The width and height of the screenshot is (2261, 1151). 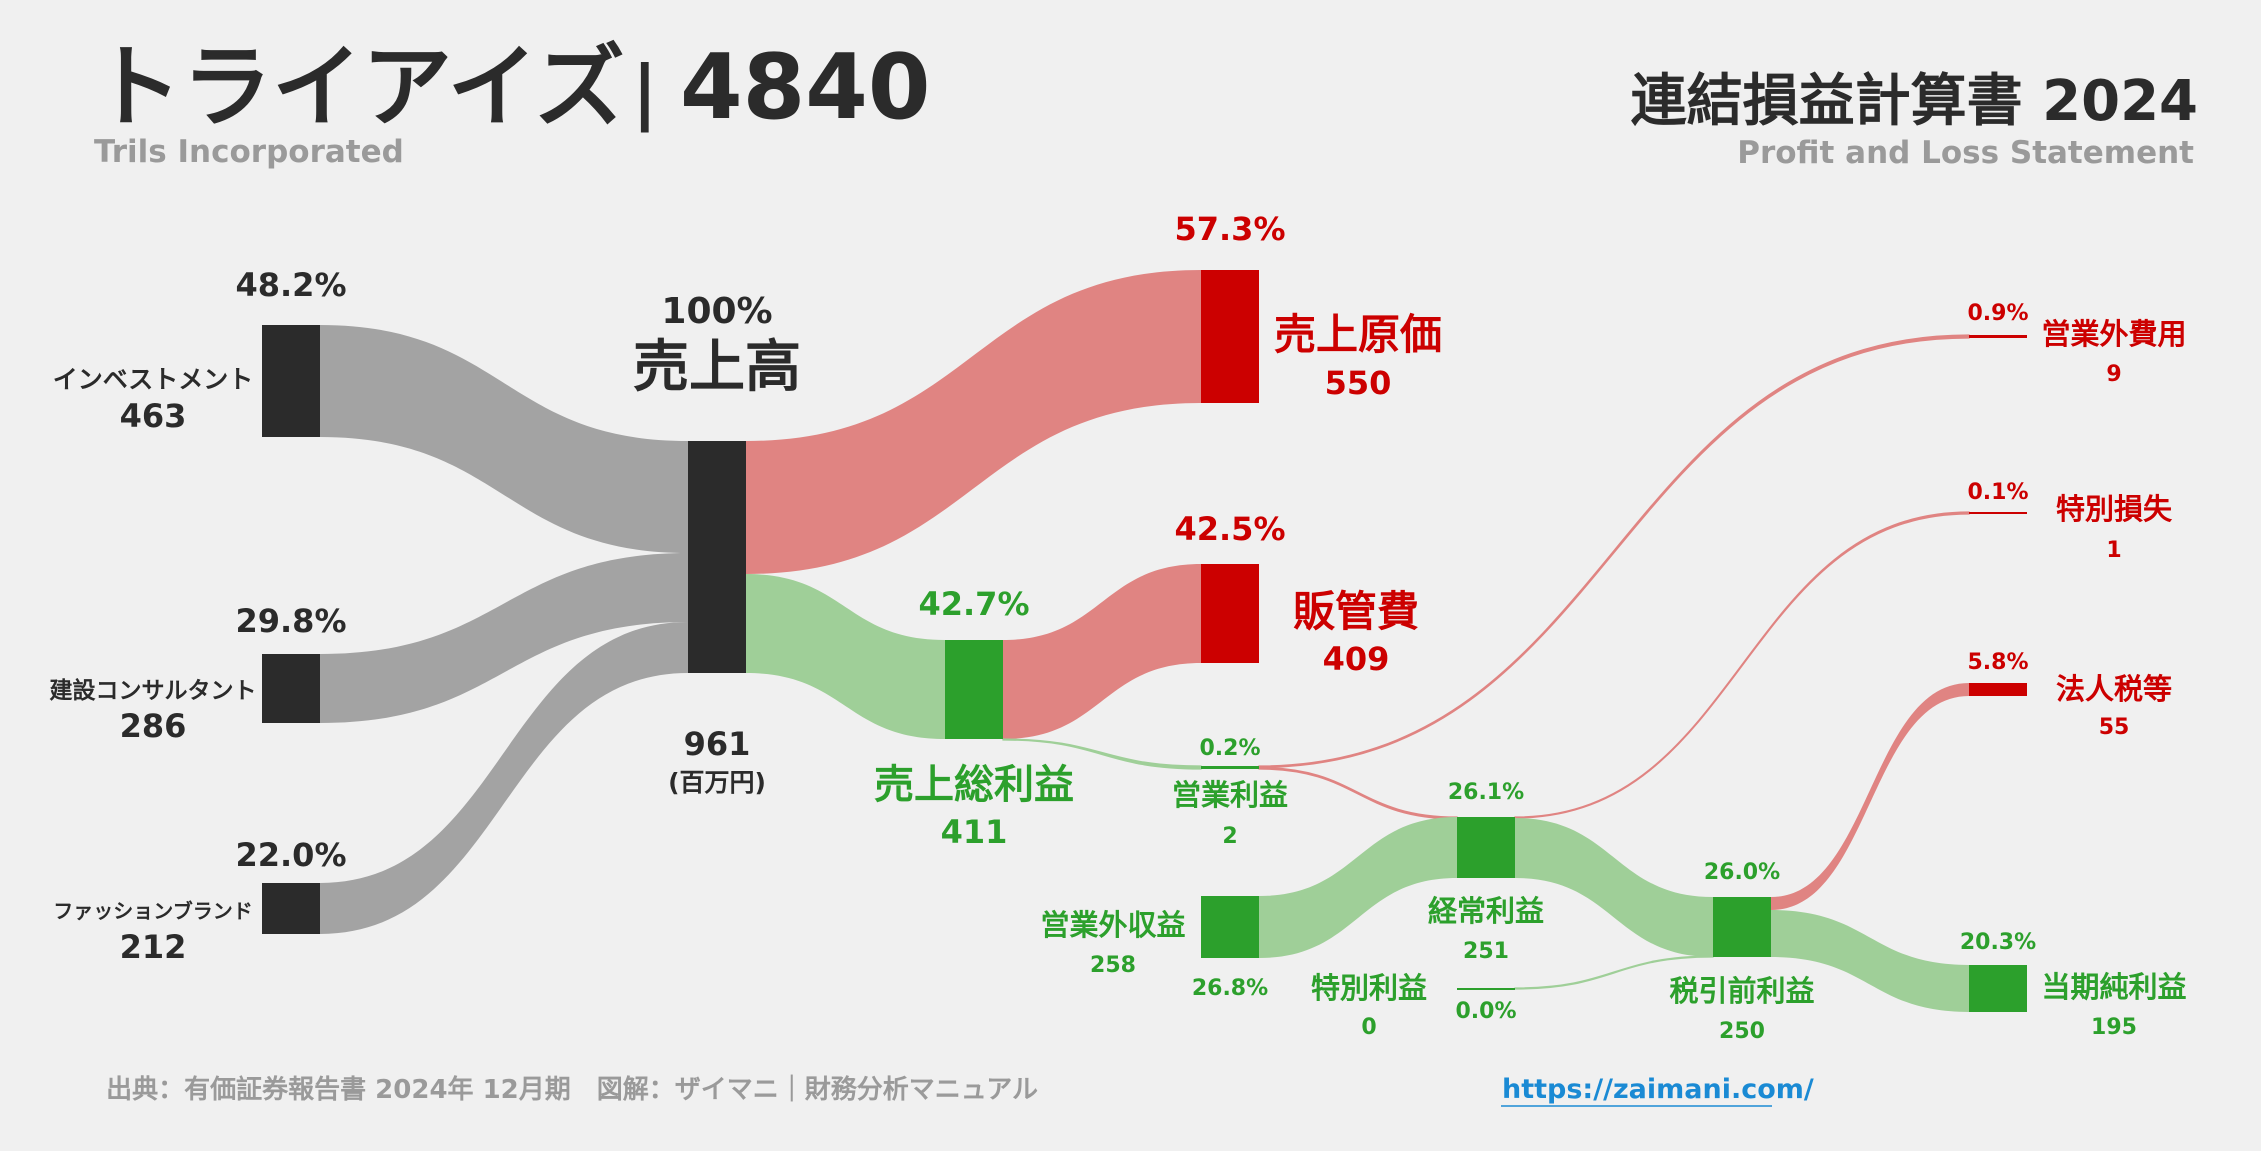 What do you see at coordinates (717, 367) in the screenshot?
I see `label-revenue-label: 売上高` at bounding box center [717, 367].